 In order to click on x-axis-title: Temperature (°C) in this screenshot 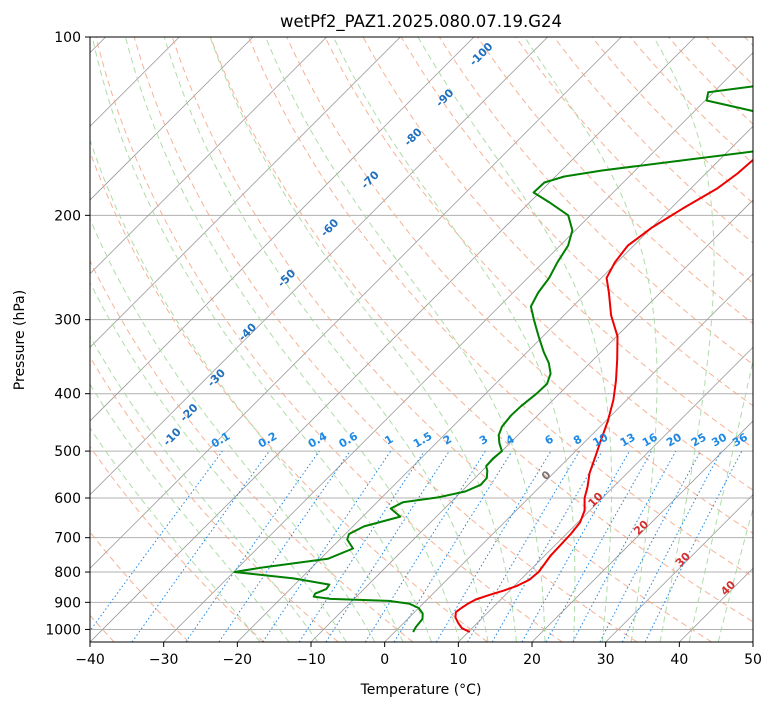, I will do `click(421, 690)`.